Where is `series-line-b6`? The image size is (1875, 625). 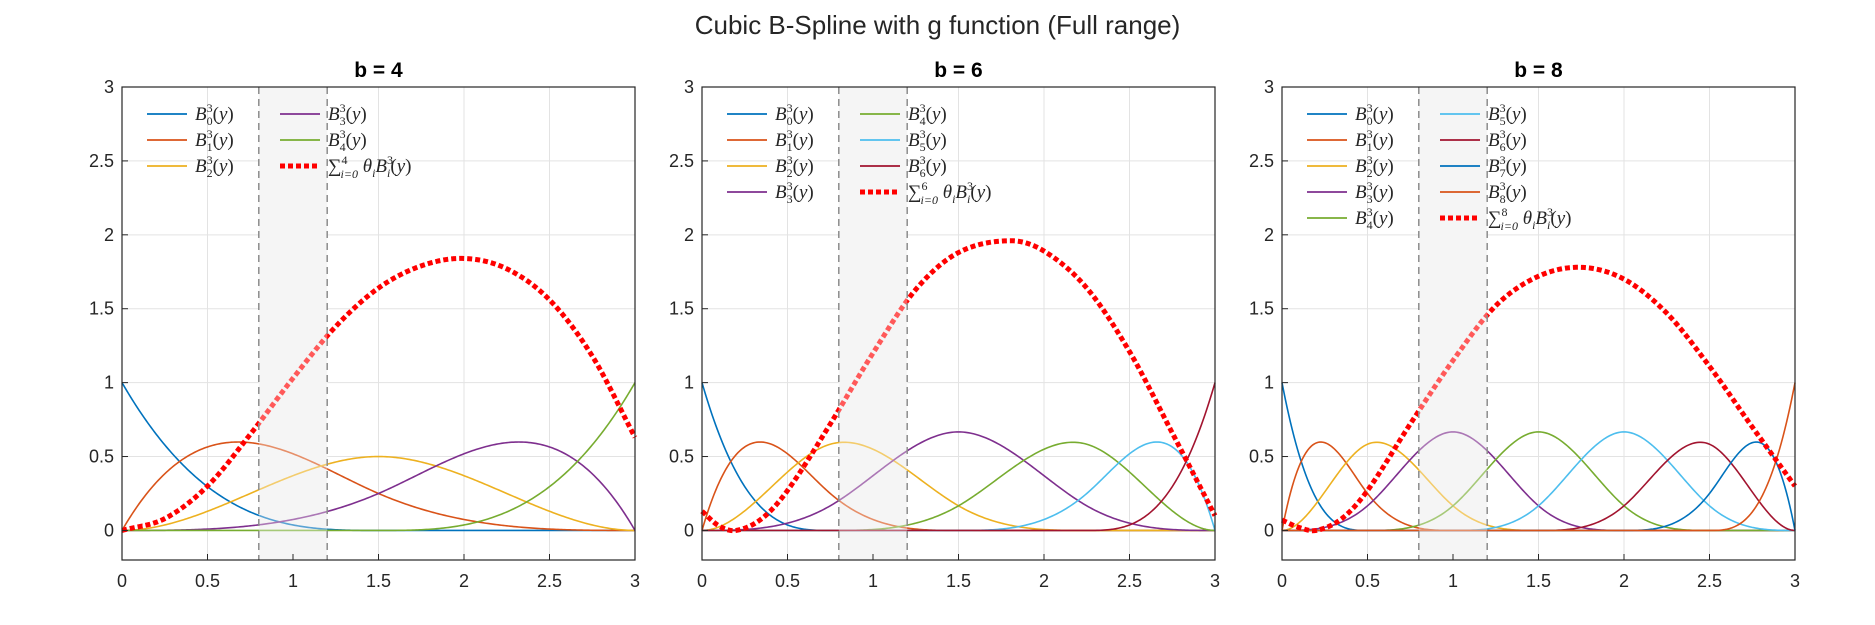
series-line-b6 is located at coordinates (959, 457).